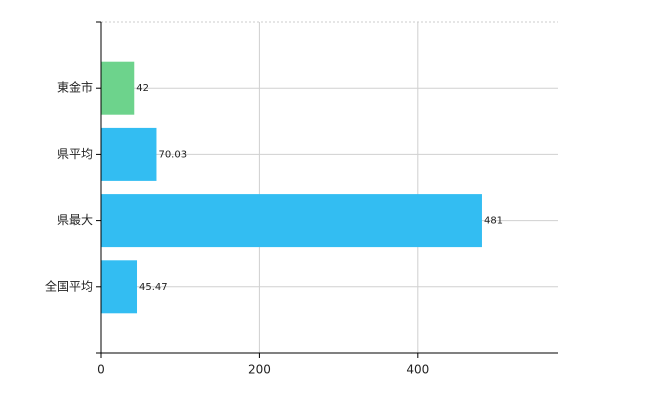 The height and width of the screenshot is (400, 650). Describe the element at coordinates (69, 285) in the screenshot. I see `y-tick-label: 全国平均` at that location.